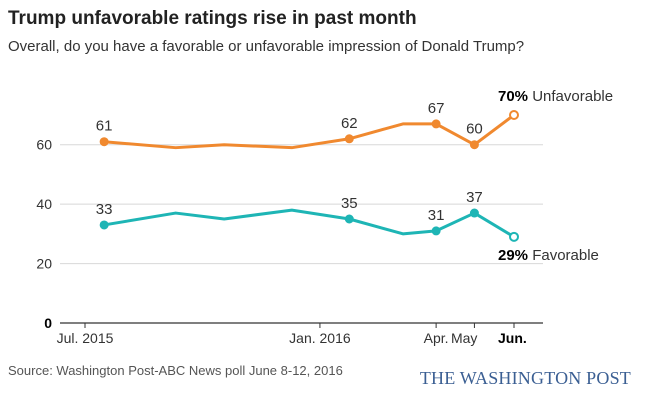 Image resolution: width=649 pixels, height=411 pixels. I want to click on favorable-series-line, so click(309, 223).